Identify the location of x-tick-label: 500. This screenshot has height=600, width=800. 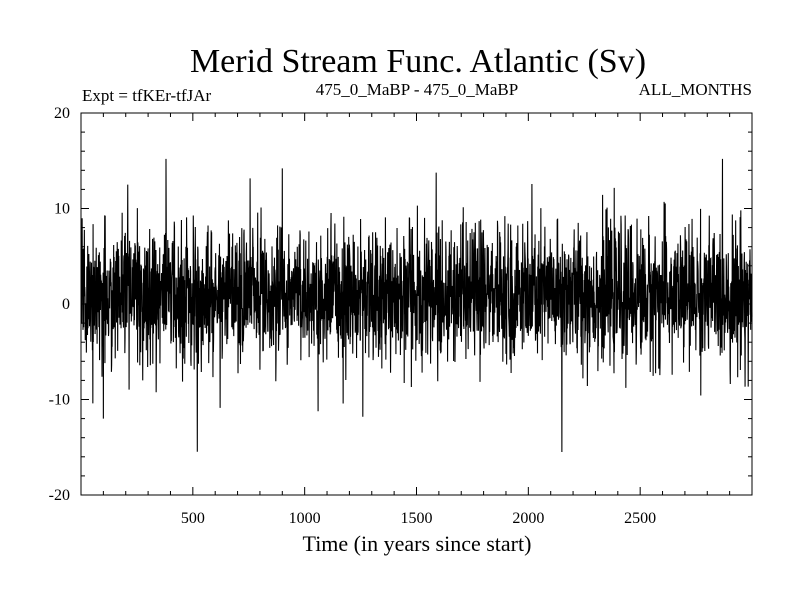
(193, 518).